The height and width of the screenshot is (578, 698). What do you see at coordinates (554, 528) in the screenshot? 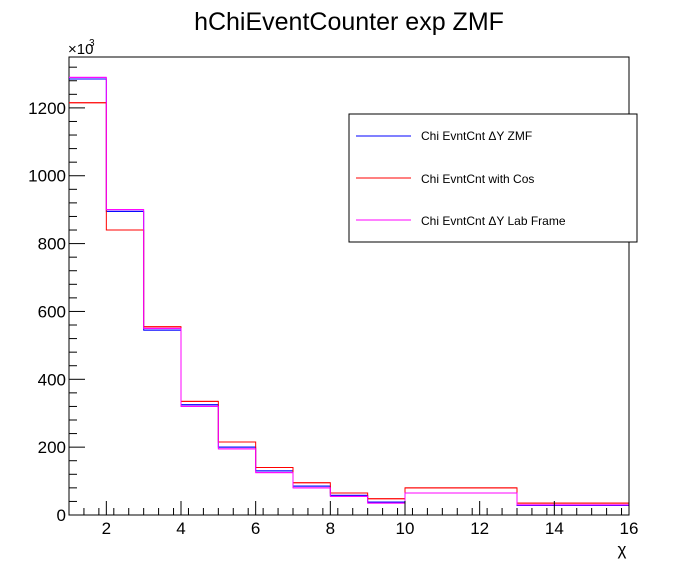
I see `x-tick-label: 14` at bounding box center [554, 528].